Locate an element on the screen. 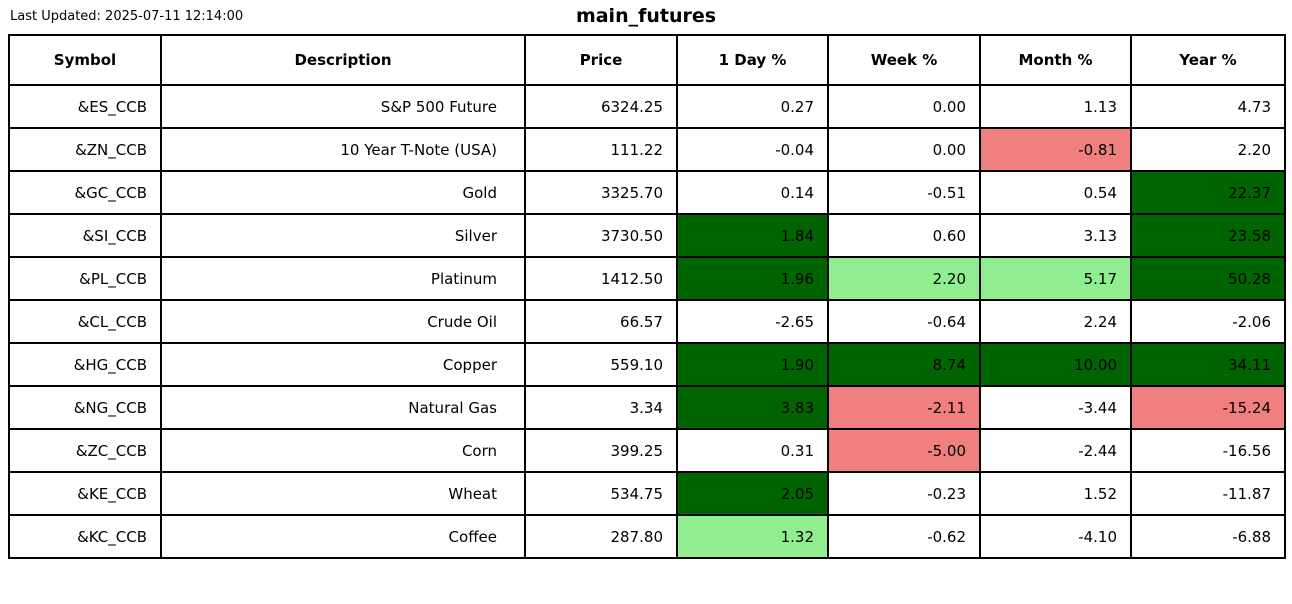 Image resolution: width=1292 pixels, height=604 pixels. cell-month-pct: -3.44 is located at coordinates (1055, 407).